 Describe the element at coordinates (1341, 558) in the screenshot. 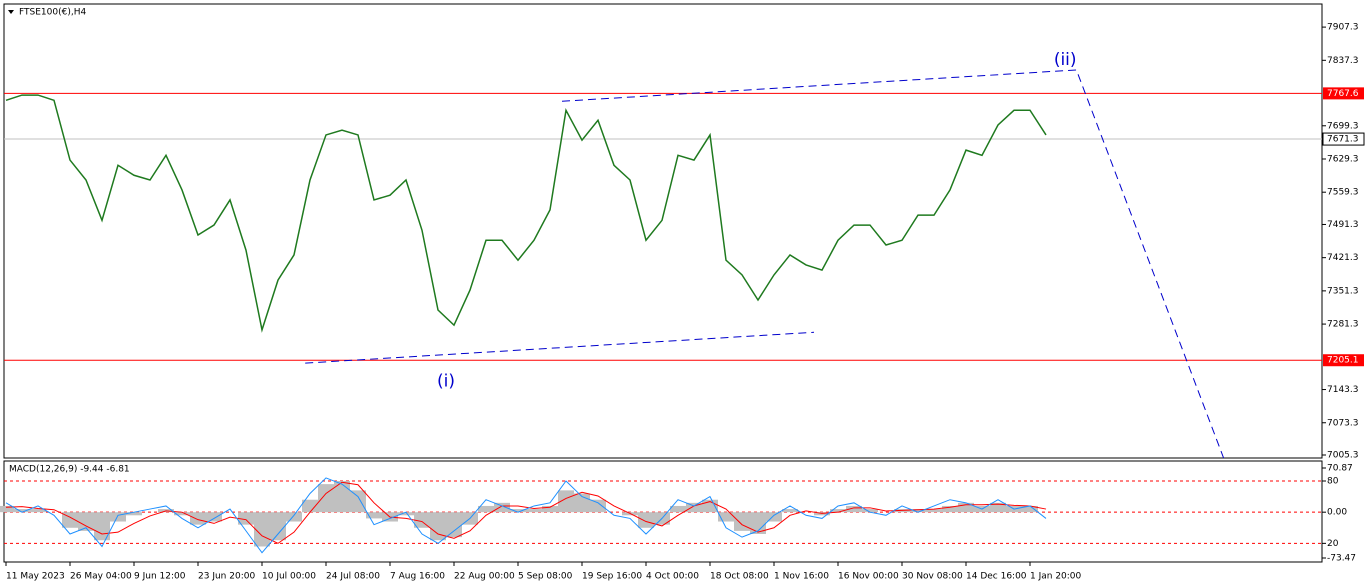

I see `y-tick-label: -73.47` at that location.